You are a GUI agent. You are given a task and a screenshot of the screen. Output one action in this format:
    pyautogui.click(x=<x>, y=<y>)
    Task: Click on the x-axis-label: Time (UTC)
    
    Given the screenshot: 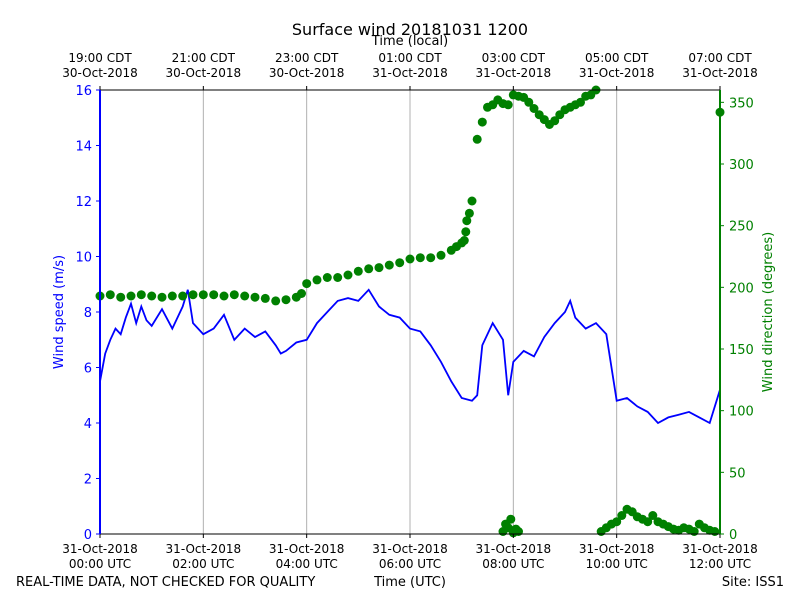 What is the action you would take?
    pyautogui.click(x=410, y=582)
    